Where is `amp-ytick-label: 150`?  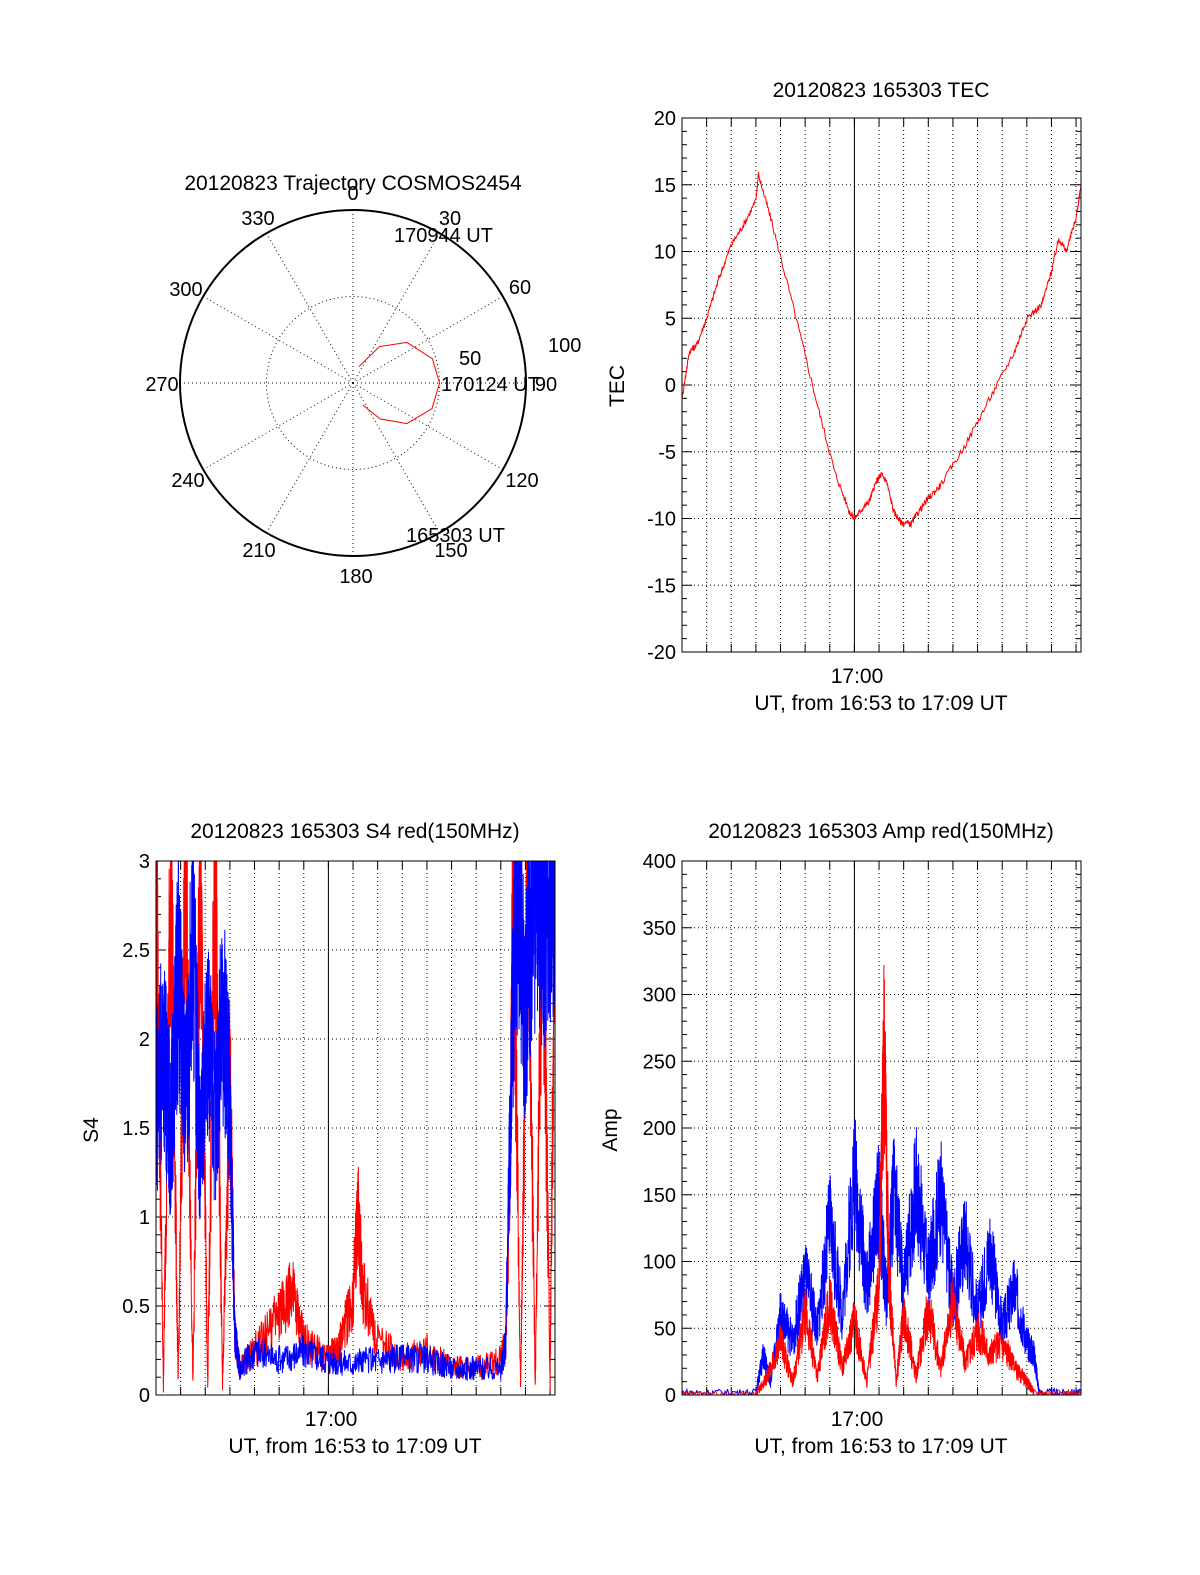 amp-ytick-label: 150 is located at coordinates (659, 1196).